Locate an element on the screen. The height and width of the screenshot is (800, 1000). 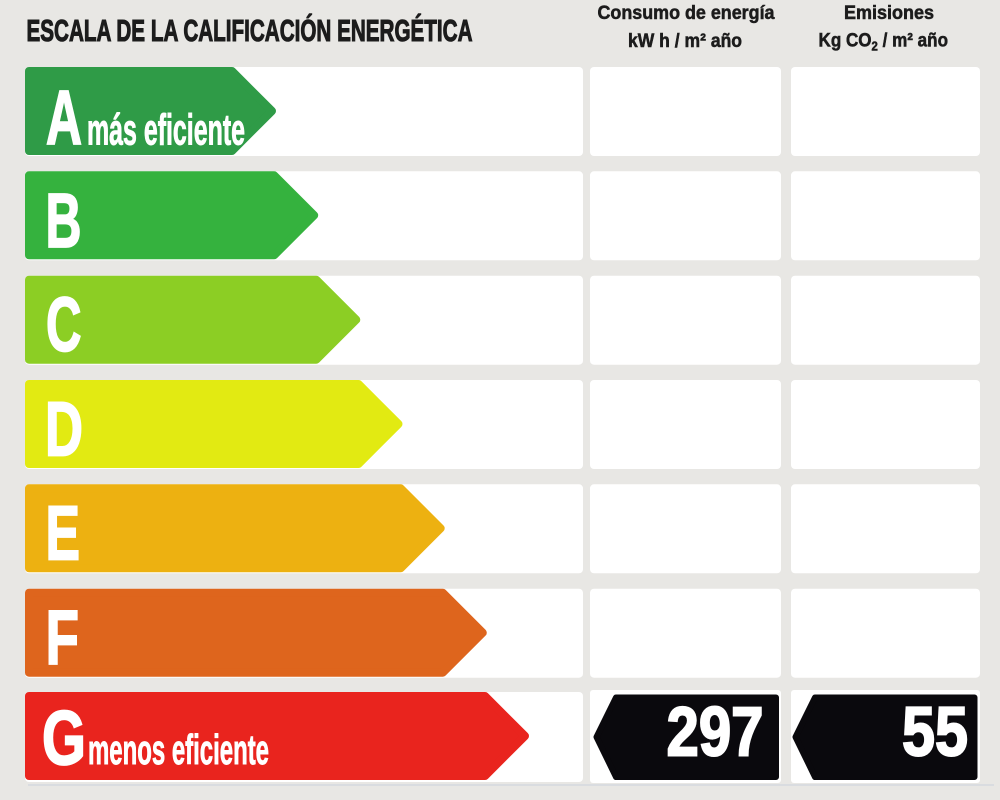
svg-text: Emisiones is located at coordinates (889, 13).